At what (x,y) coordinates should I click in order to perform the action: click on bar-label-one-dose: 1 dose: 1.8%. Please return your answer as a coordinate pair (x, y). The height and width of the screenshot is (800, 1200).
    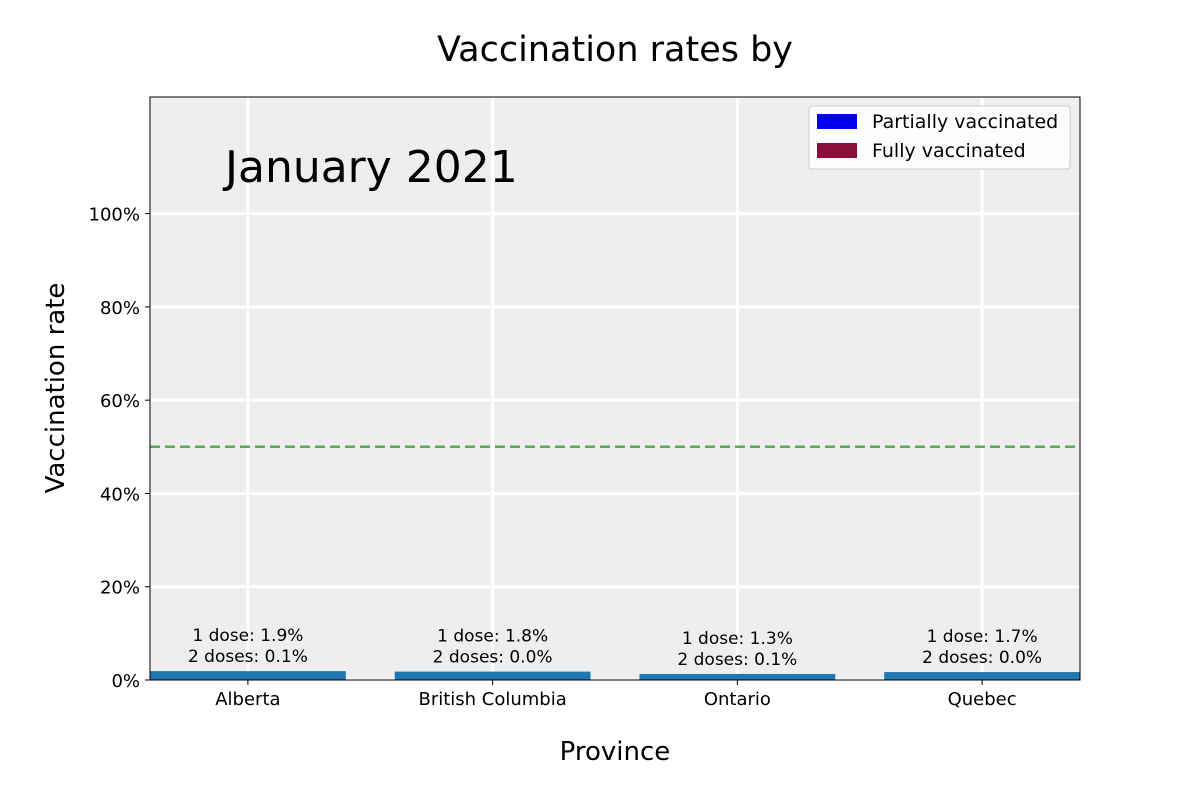
    Looking at the image, I should click on (492, 637).